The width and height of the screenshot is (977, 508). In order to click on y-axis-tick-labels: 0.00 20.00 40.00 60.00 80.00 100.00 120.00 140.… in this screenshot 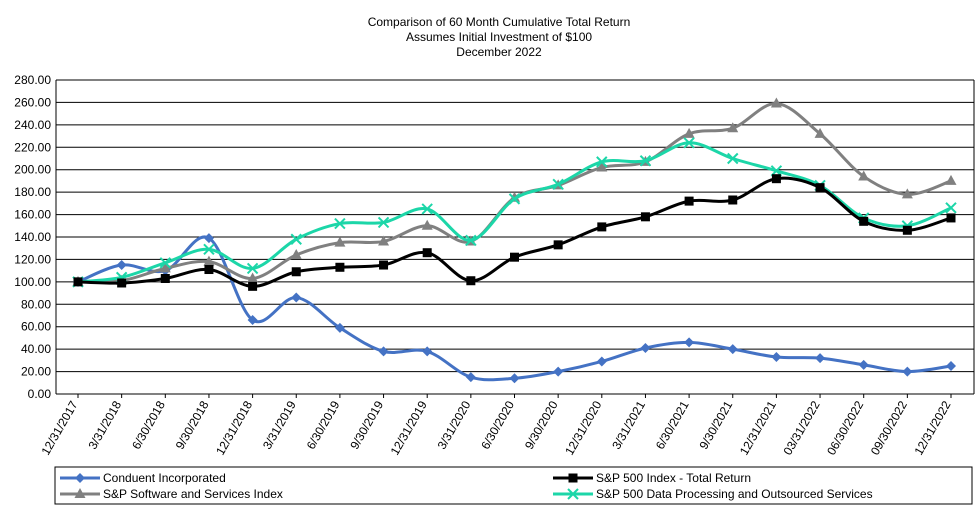, I will do `click(32, 237)`.